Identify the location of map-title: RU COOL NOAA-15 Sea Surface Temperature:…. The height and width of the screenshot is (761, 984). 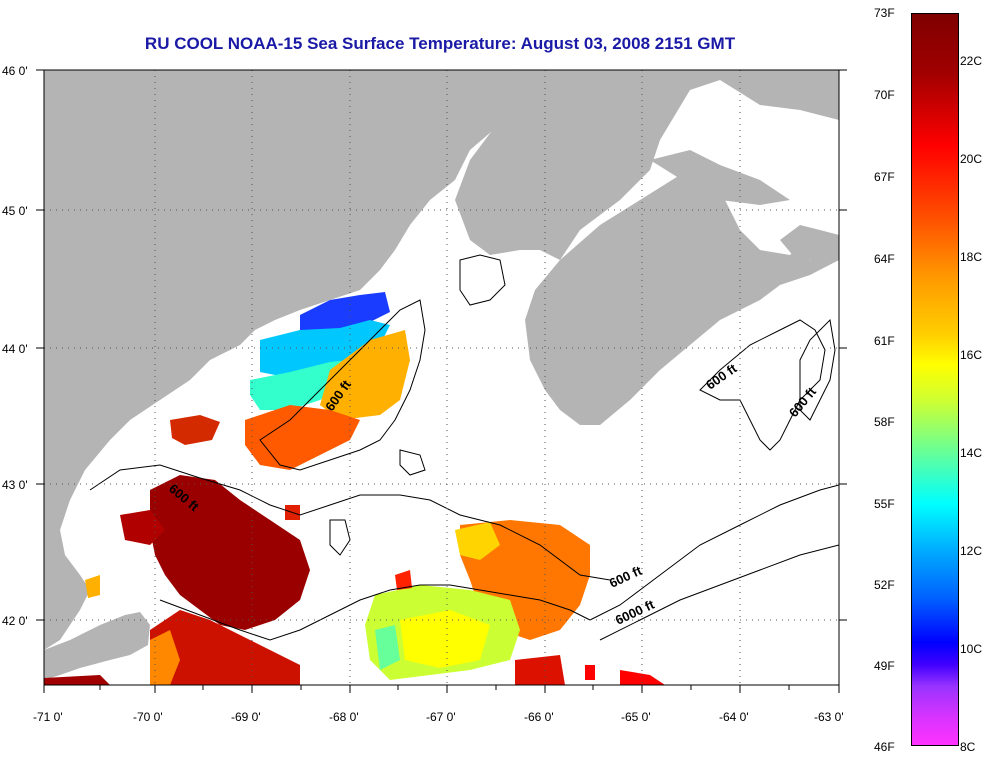
(440, 43).